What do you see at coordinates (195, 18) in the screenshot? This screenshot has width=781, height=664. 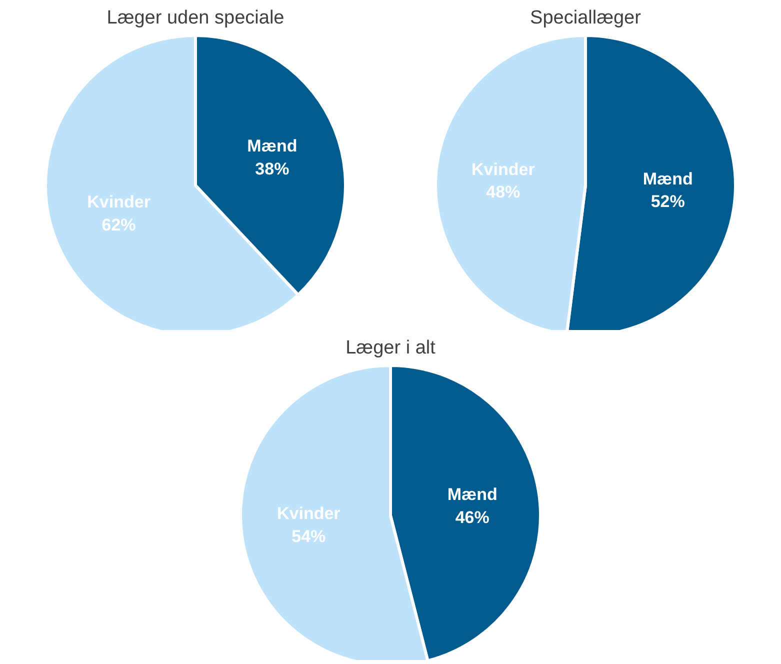 I see `chart-title: Læger uden speciale` at bounding box center [195, 18].